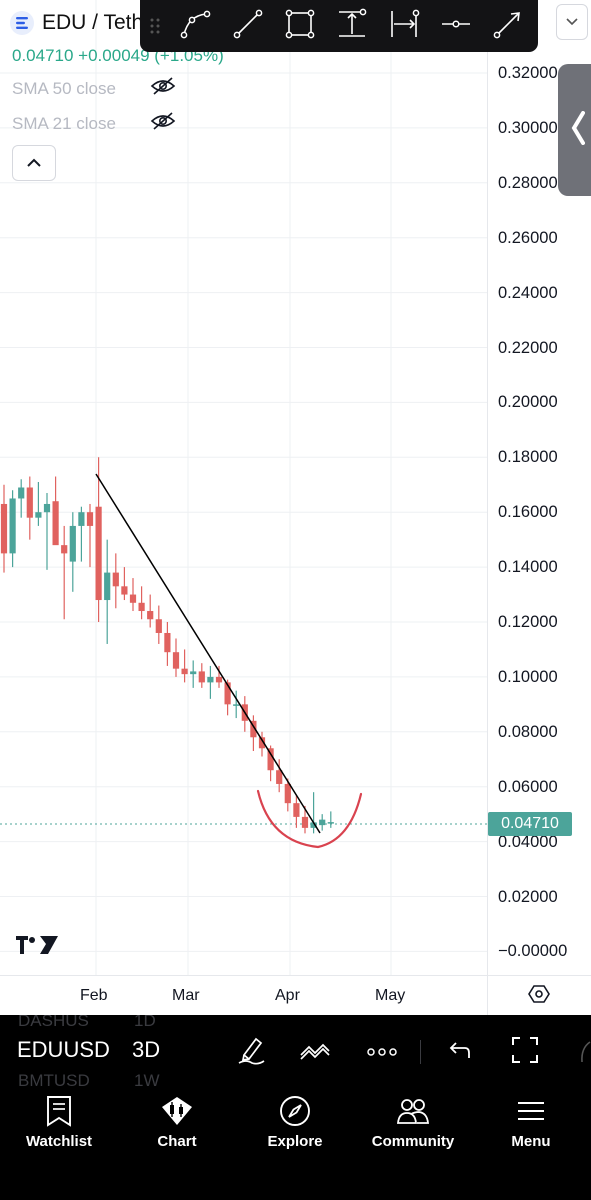 This screenshot has height=1200, width=591. I want to click on drag-grip-icon, so click(155, 26).